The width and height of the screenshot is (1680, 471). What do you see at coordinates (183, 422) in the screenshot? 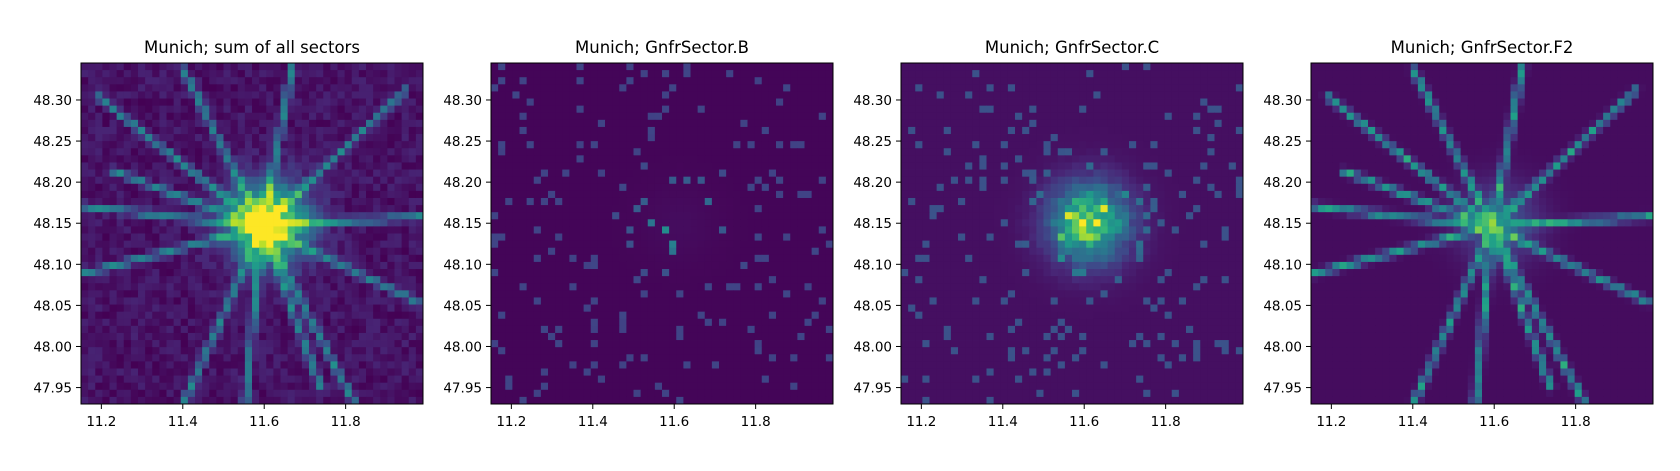
I see `x-tick-label: 11.4` at bounding box center [183, 422].